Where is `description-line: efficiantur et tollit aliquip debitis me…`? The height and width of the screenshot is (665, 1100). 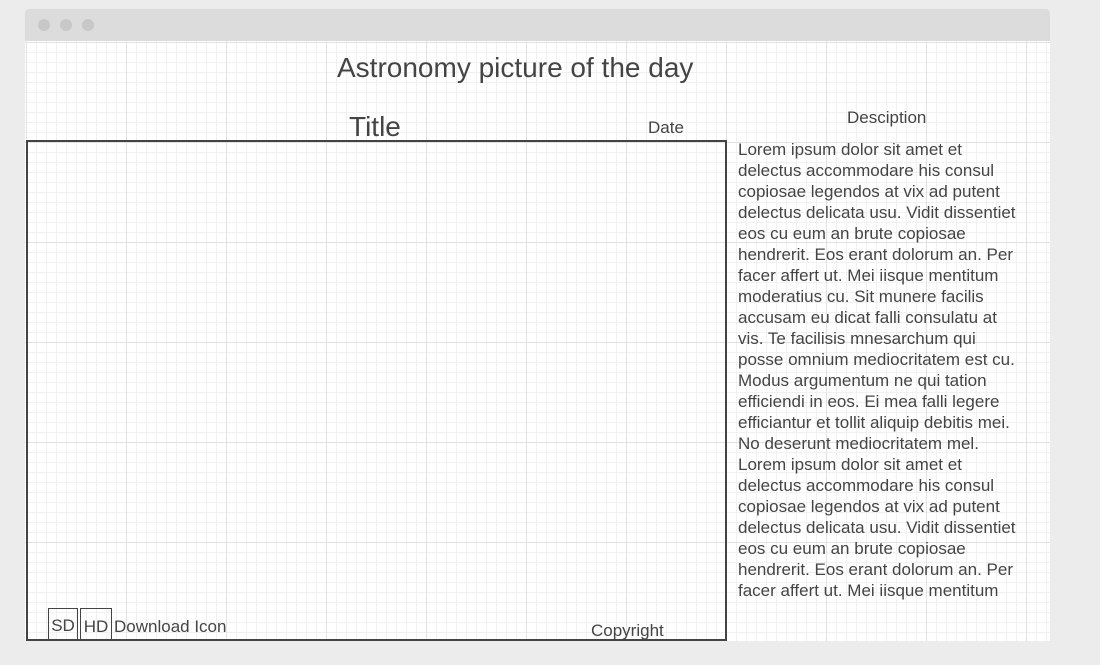 description-line: efficiantur et tollit aliquip debitis me… is located at coordinates (874, 422).